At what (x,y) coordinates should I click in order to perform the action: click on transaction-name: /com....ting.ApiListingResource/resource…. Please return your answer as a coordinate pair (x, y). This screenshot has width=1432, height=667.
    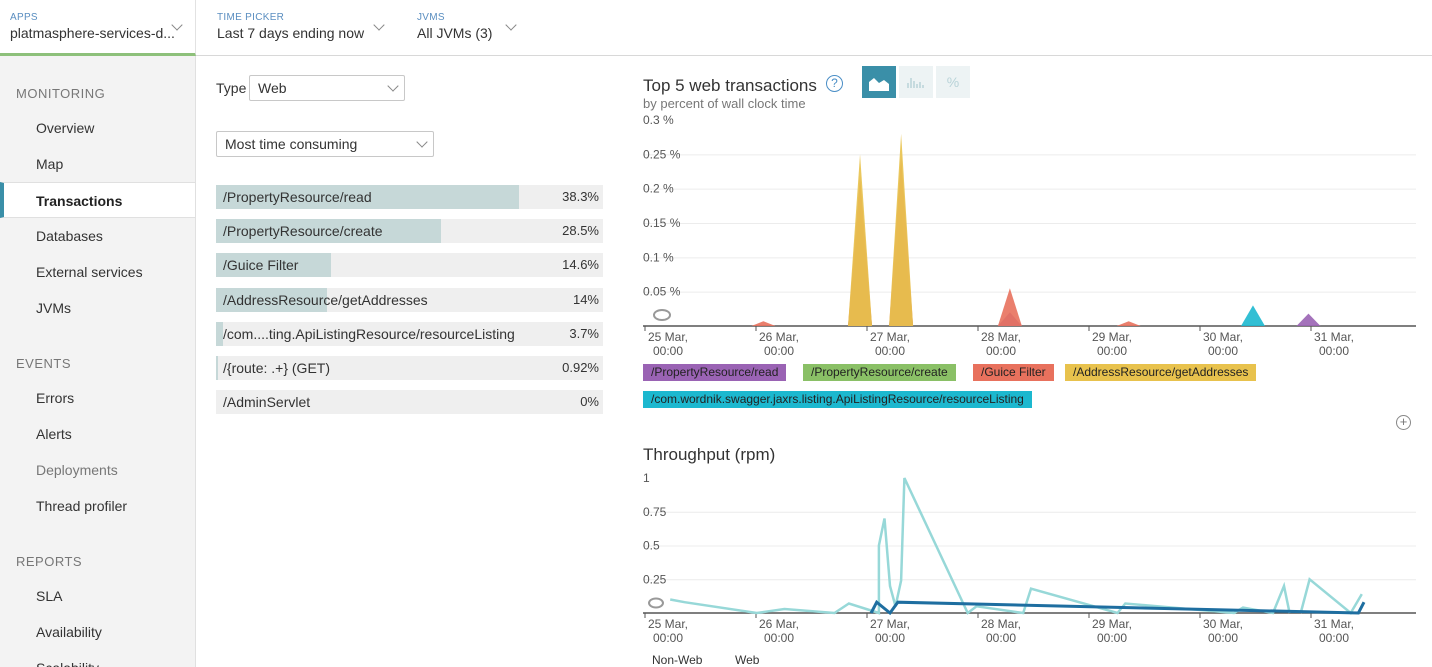
    Looking at the image, I should click on (369, 333).